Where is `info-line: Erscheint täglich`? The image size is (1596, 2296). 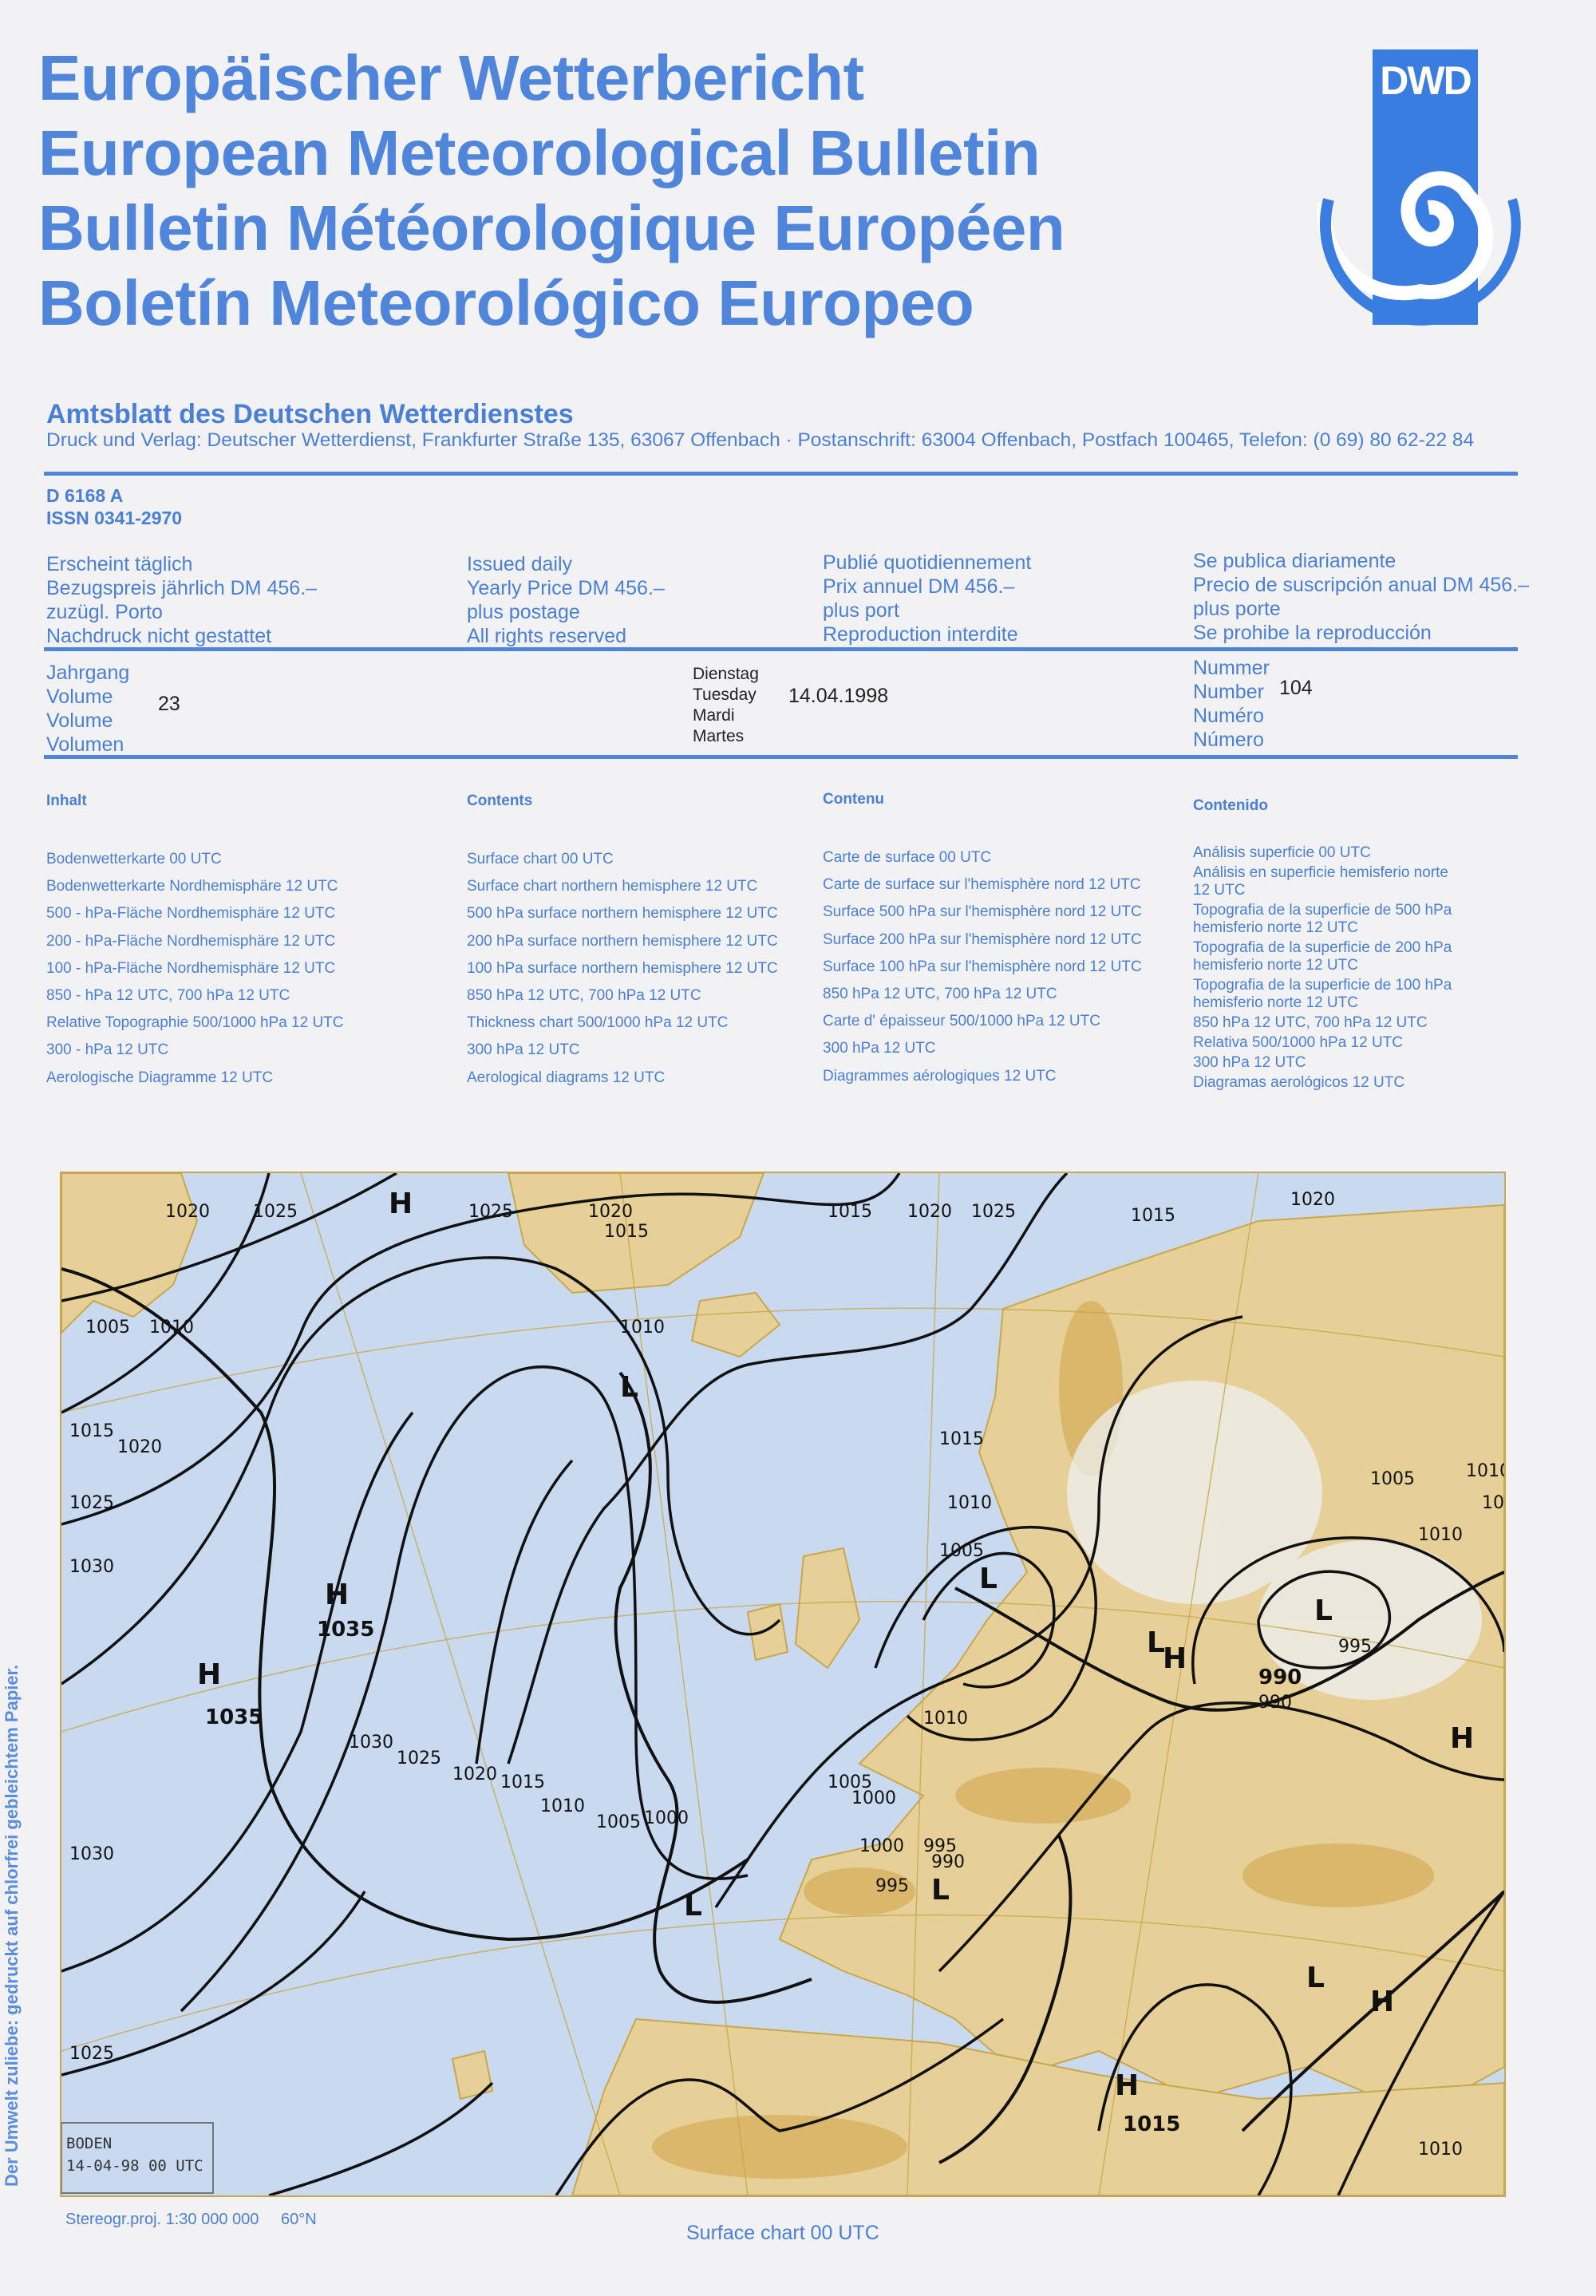 info-line: Erscheint täglich is located at coordinates (119, 564).